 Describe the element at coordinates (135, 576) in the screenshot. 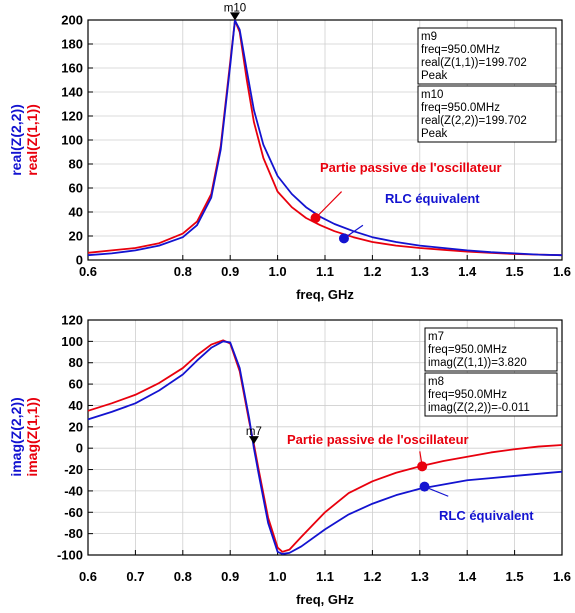

I see `x-tick-label: 0.7` at that location.